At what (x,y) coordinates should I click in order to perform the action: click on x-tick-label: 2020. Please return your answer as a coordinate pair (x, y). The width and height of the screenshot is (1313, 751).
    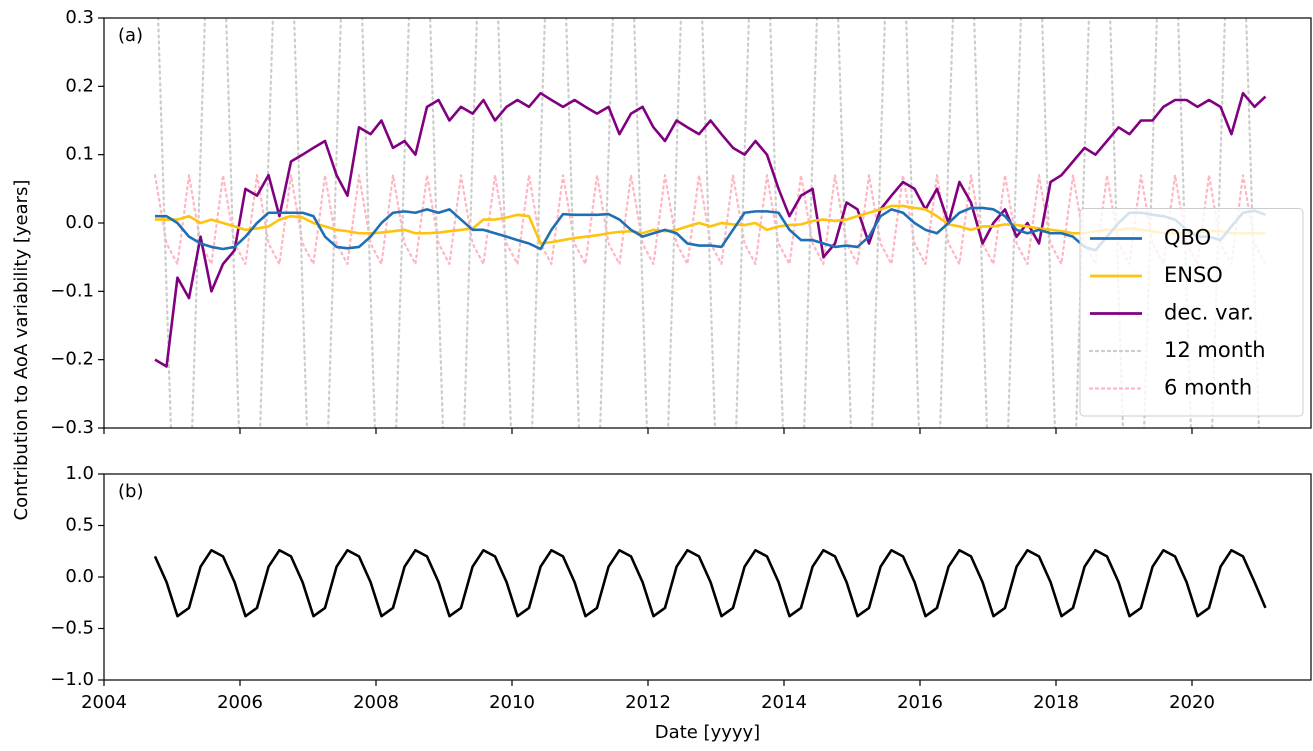
    Looking at the image, I should click on (1192, 702).